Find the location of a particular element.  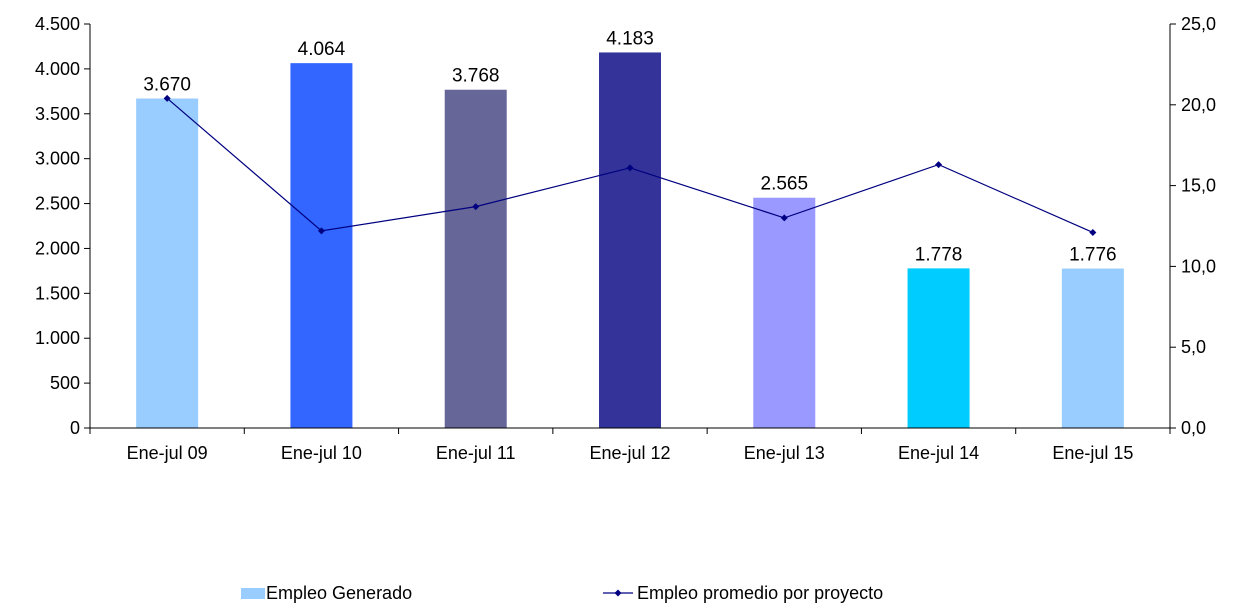

y-right-tick-label-2: 10,0 is located at coordinates (1198, 266).